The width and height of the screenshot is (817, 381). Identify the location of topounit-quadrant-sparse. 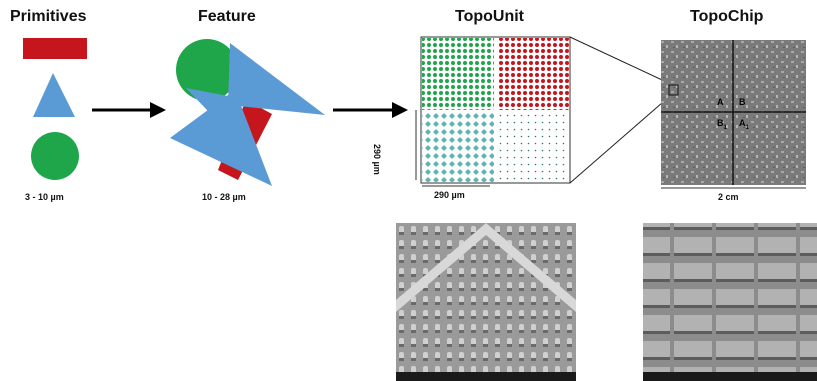
(533, 147).